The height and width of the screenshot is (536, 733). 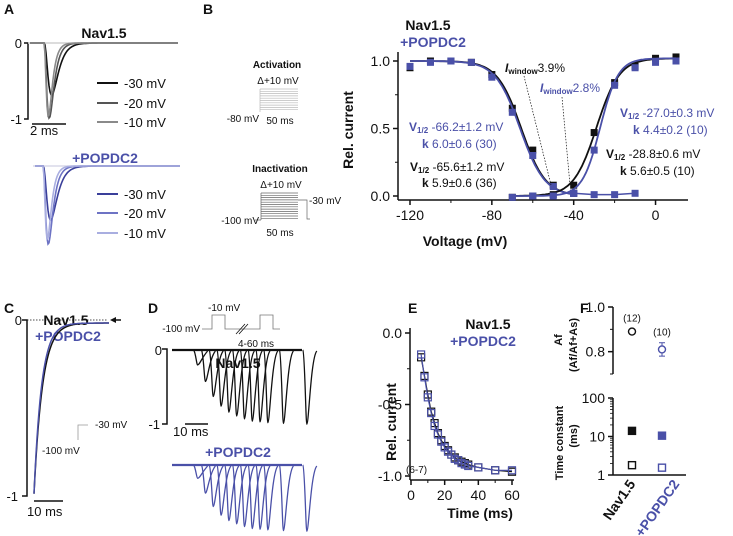 What do you see at coordinates (44, 130) in the screenshot?
I see `panel-a-scale-label: 2 ms` at bounding box center [44, 130].